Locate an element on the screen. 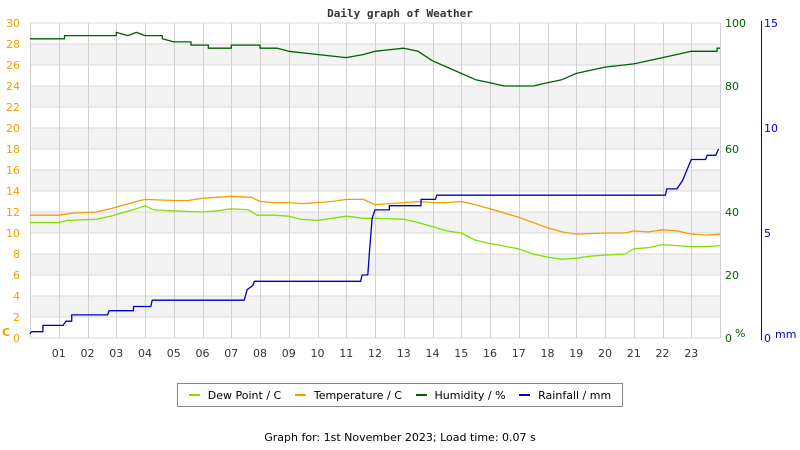 The height and width of the screenshot is (450, 800). rainfall-tick-label: 10 is located at coordinates (771, 128).